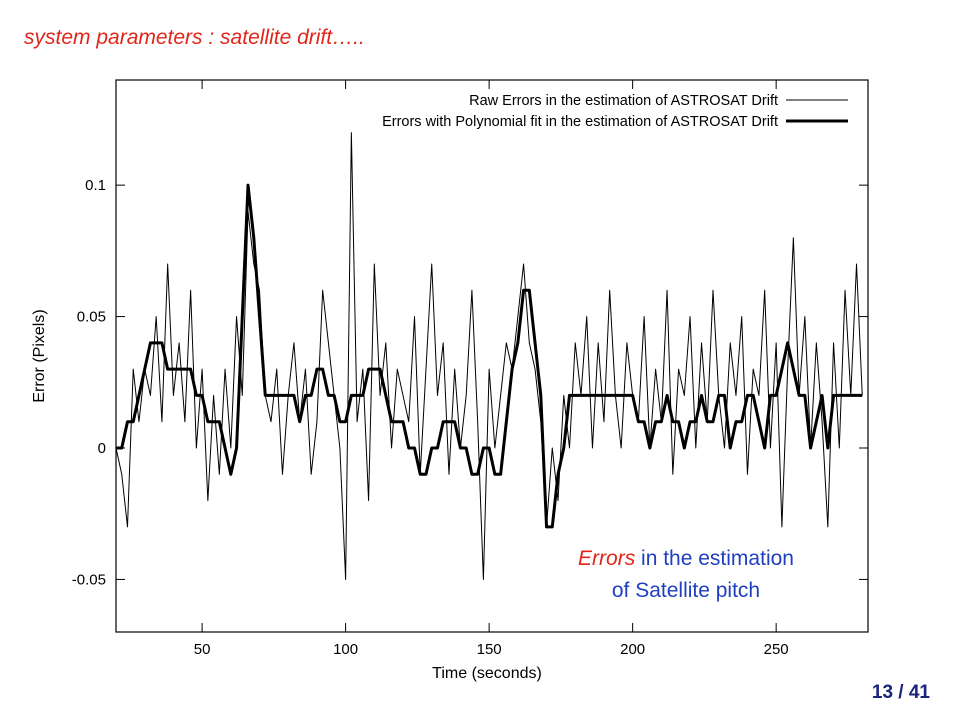  Describe the element at coordinates (901, 692) in the screenshot. I see `page-number: 13 / 41` at that location.